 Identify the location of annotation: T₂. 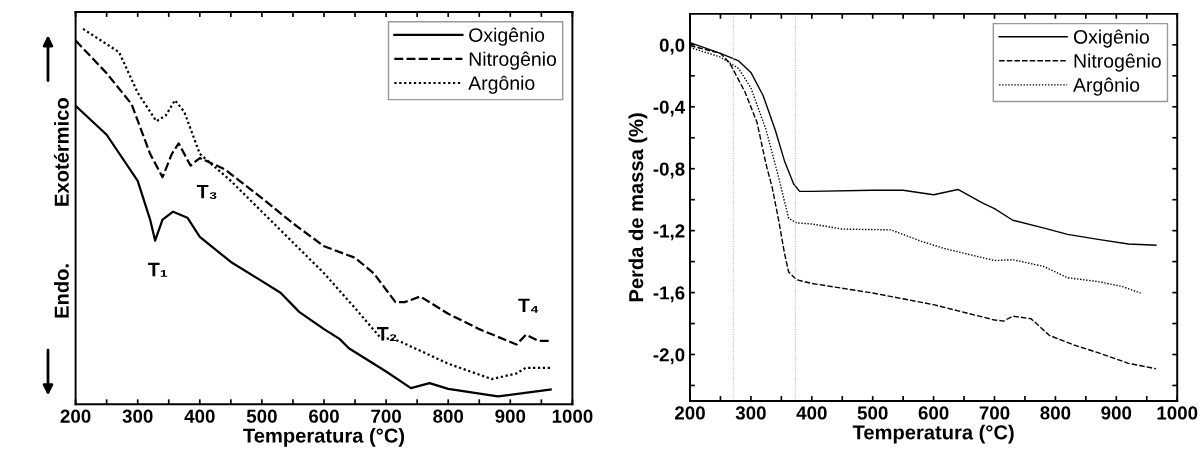
(387, 334).